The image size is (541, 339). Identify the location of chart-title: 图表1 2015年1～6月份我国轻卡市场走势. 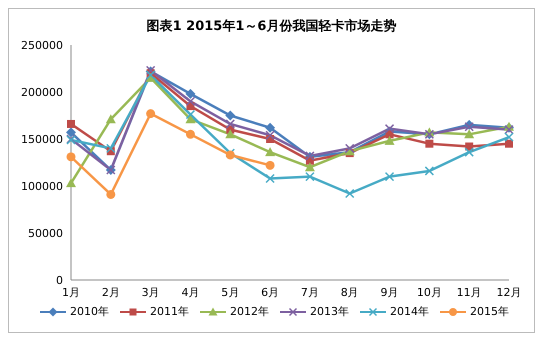
(272, 26).